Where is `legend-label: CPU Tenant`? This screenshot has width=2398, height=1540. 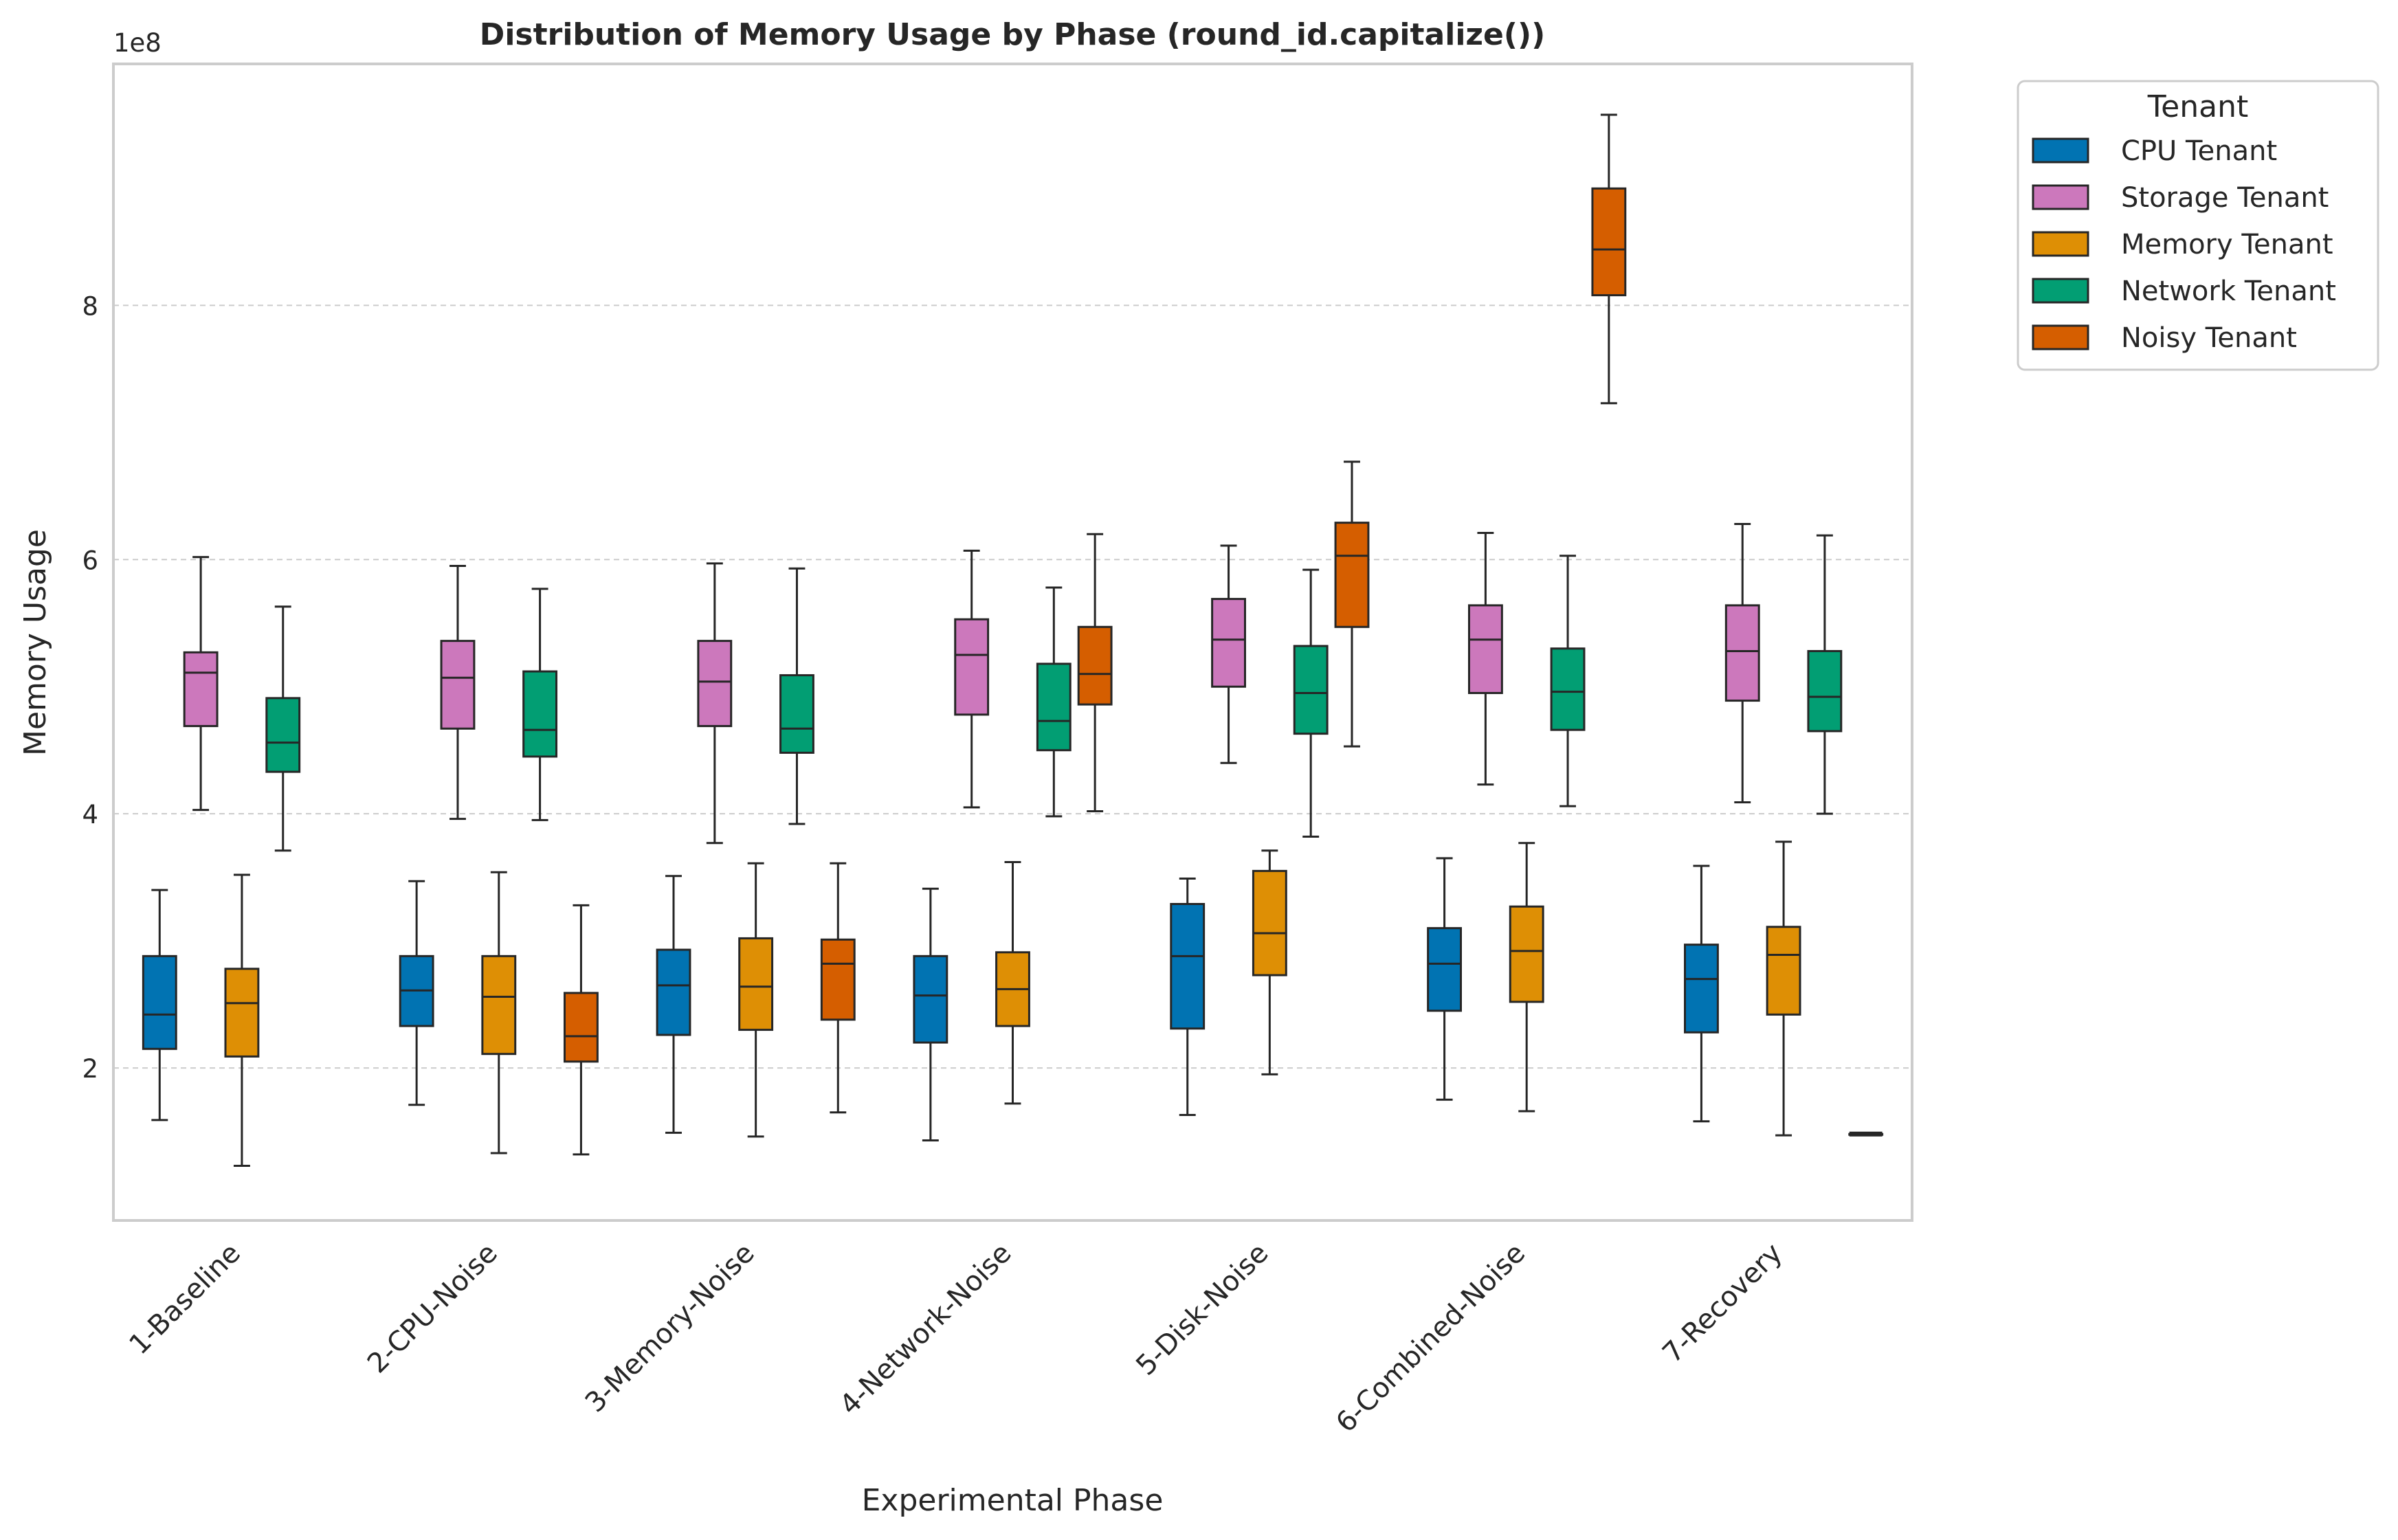 legend-label: CPU Tenant is located at coordinates (2199, 151).